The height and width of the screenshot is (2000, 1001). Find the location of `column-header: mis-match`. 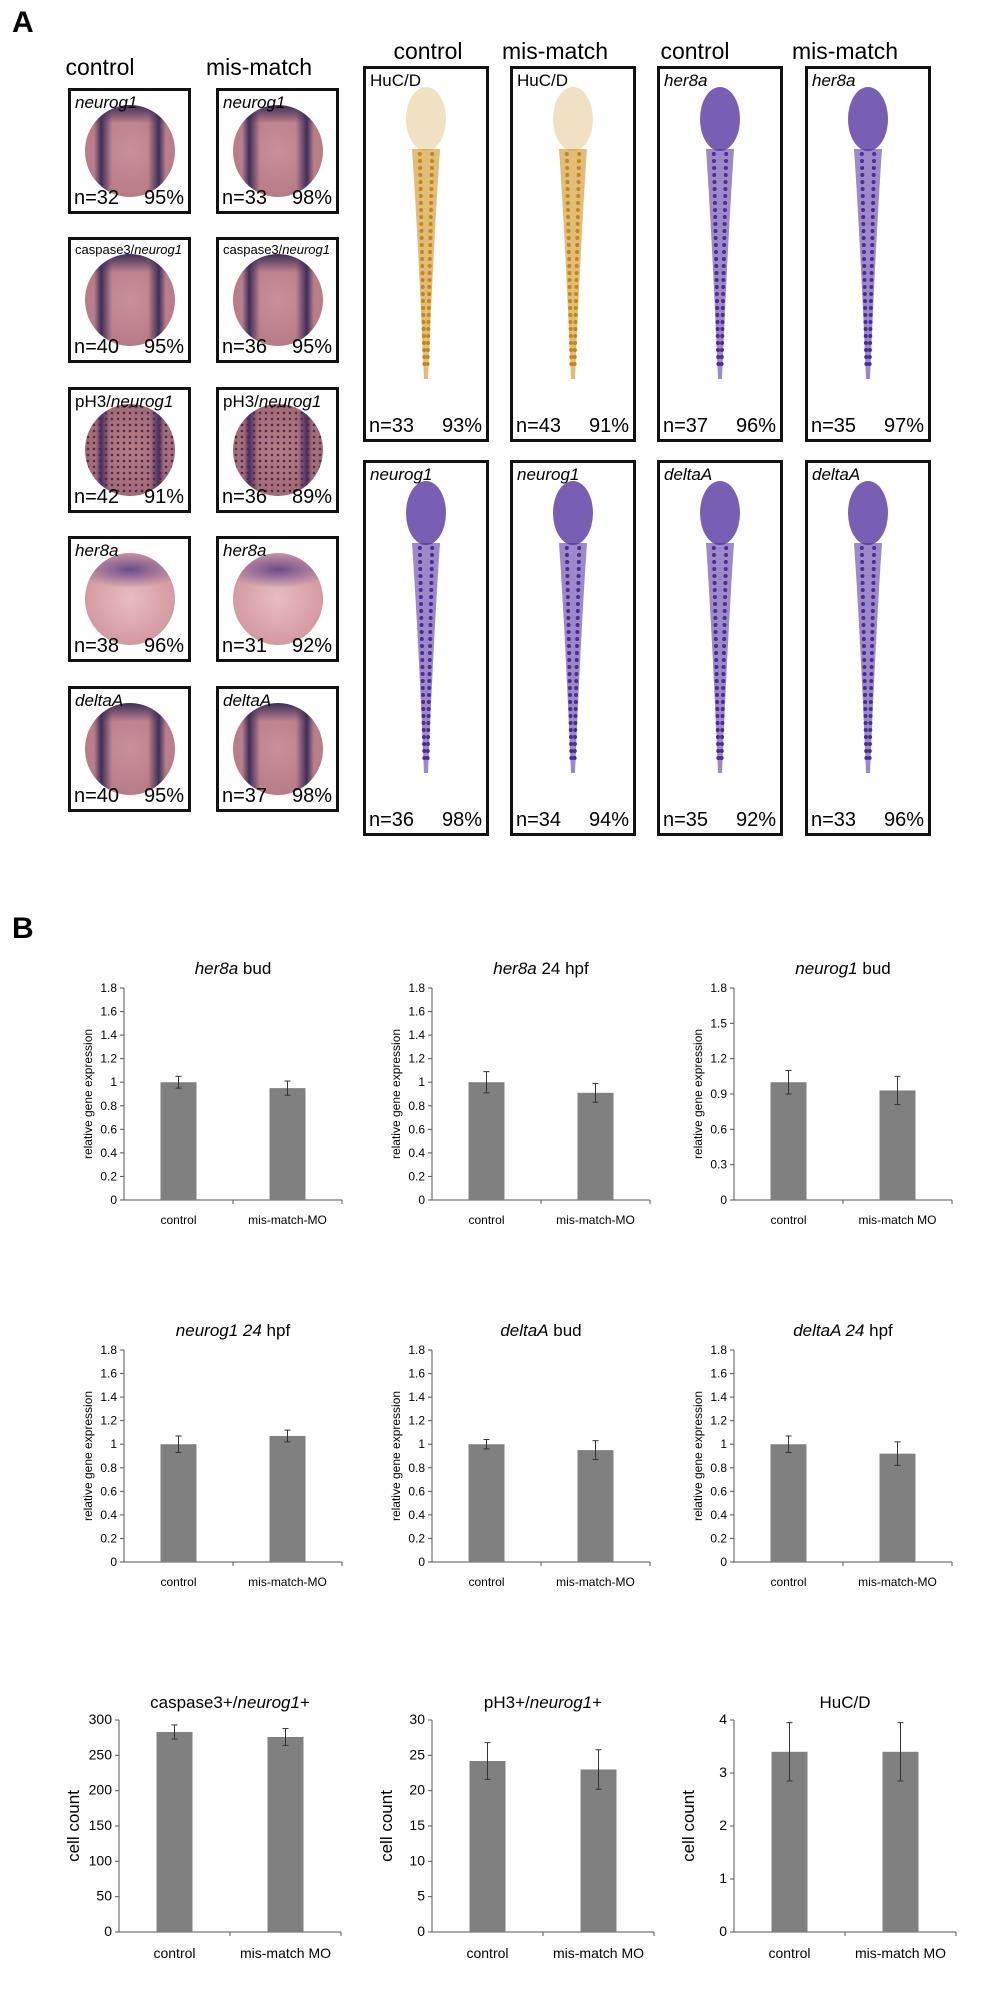

column-header: mis-match is located at coordinates (845, 51).